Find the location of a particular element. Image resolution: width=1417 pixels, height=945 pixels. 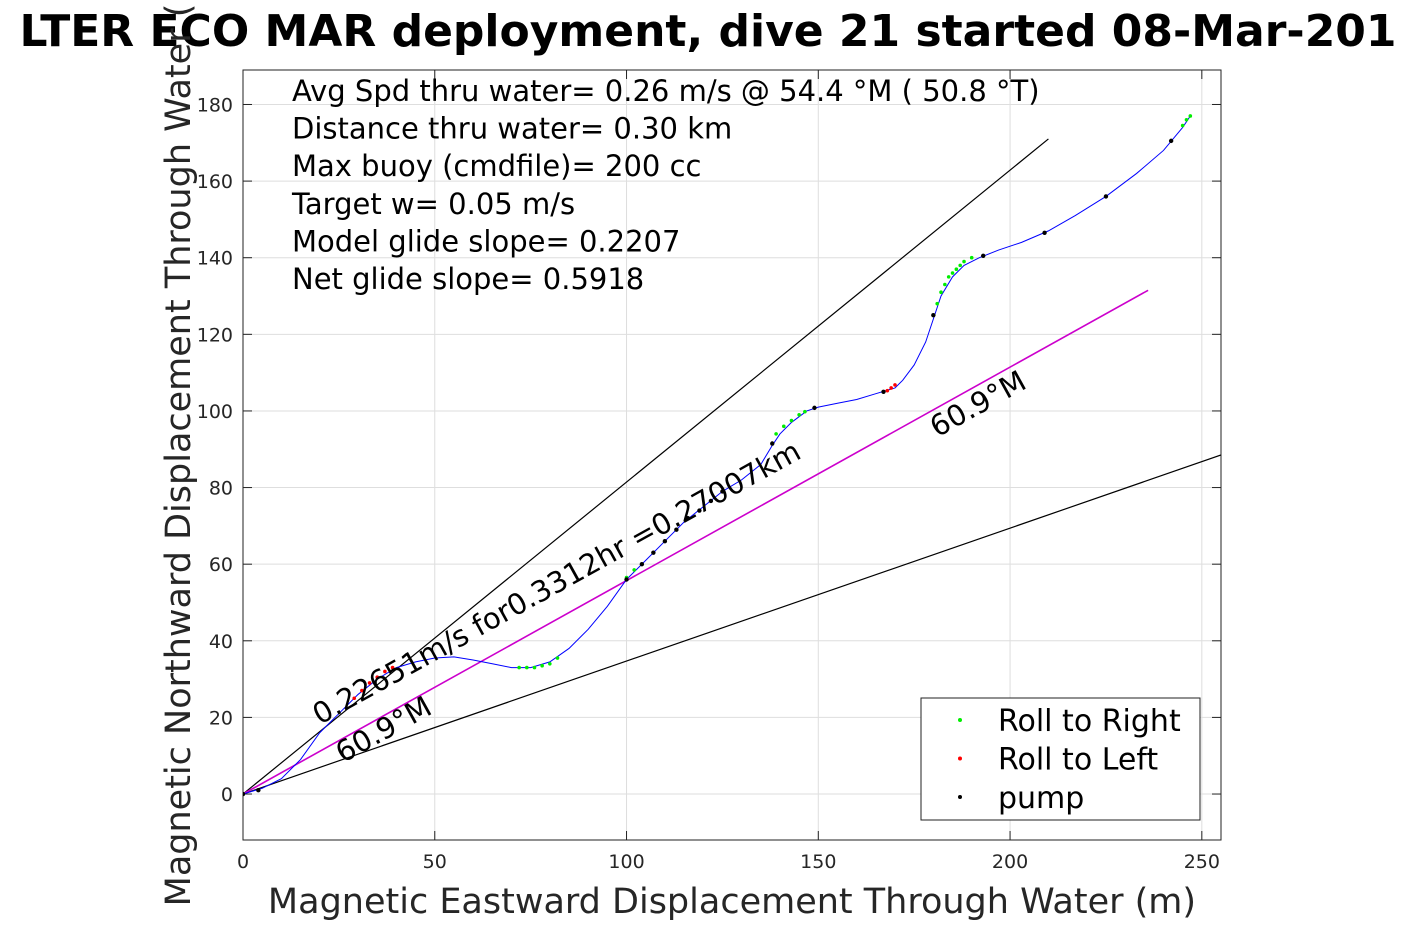

x-tick-label: 200 is located at coordinates (1010, 862).